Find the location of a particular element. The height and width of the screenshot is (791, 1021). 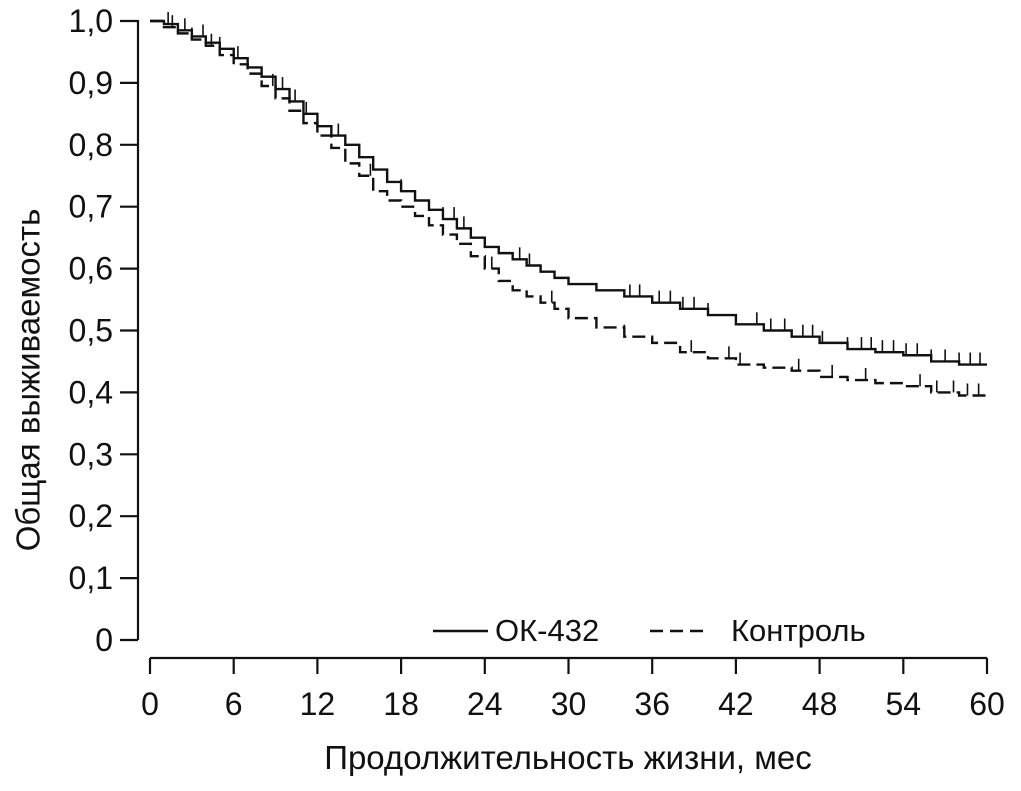

y-tick-label: 0 is located at coordinates (104, 640).